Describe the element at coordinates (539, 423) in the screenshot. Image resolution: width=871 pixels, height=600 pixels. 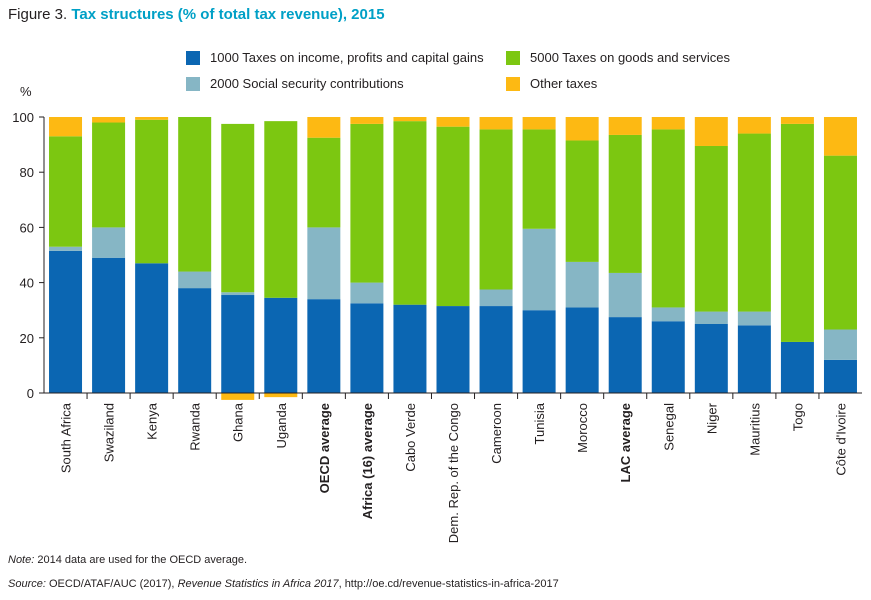
I see `x-tick-label: Tunisia` at that location.